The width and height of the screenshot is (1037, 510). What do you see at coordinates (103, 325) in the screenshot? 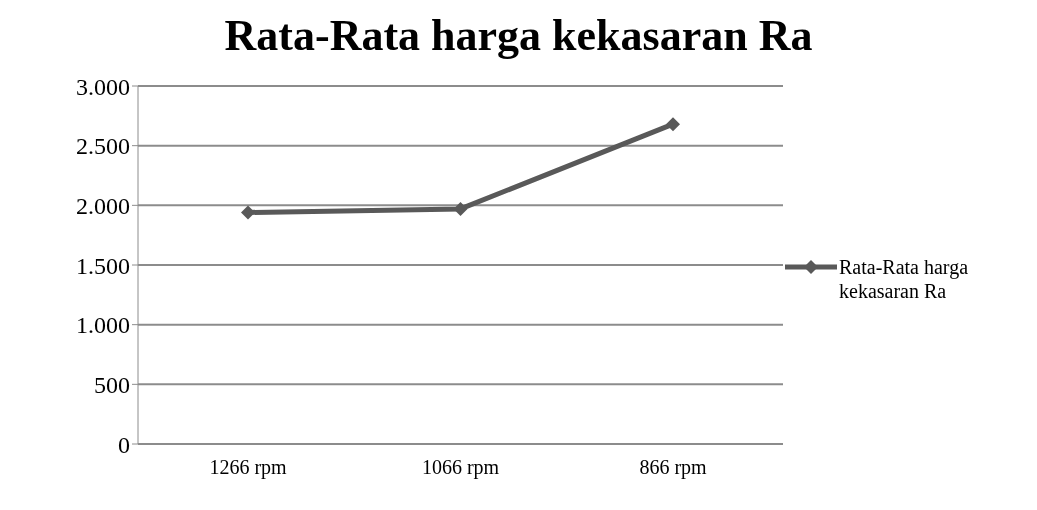
I see `y-tick-label: 1.000` at bounding box center [103, 325].